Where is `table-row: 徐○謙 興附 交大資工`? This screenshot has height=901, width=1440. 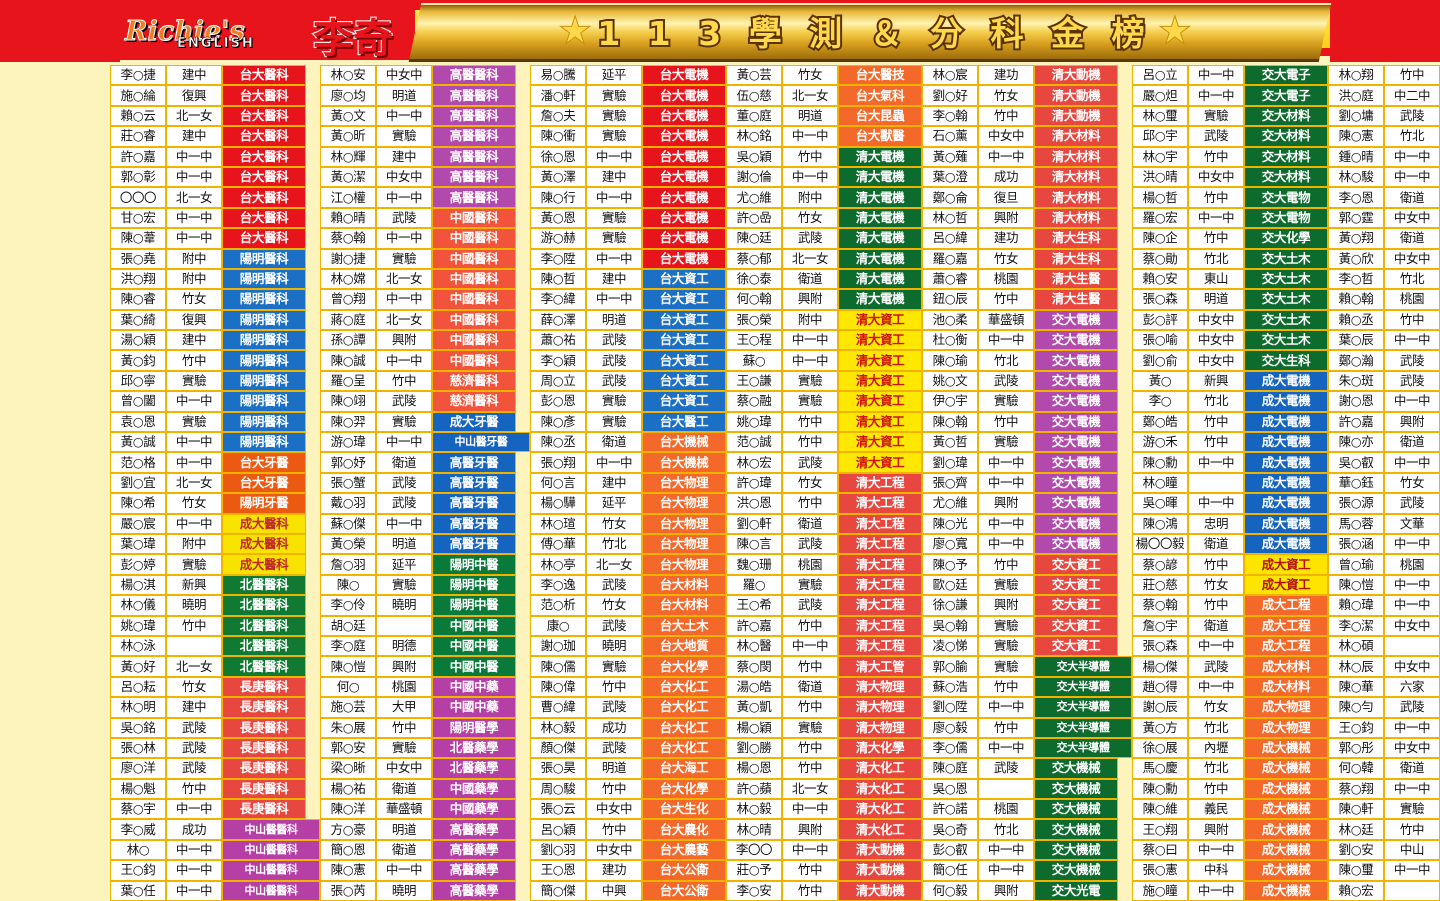 table-row: 徐○謙 興附 交大資工 is located at coordinates (1027, 605).